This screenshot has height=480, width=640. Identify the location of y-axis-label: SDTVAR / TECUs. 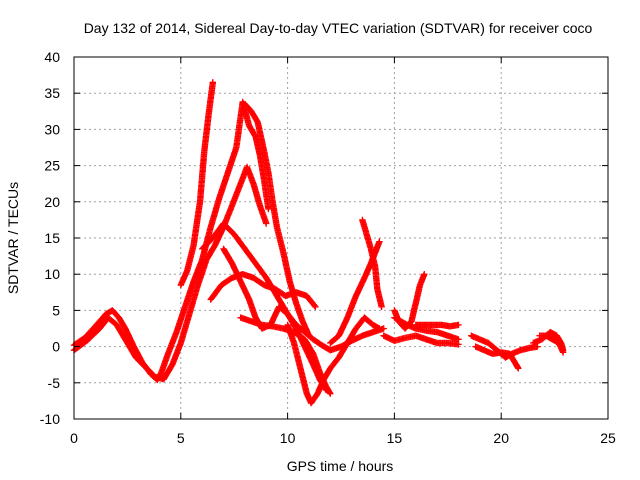
(13, 238).